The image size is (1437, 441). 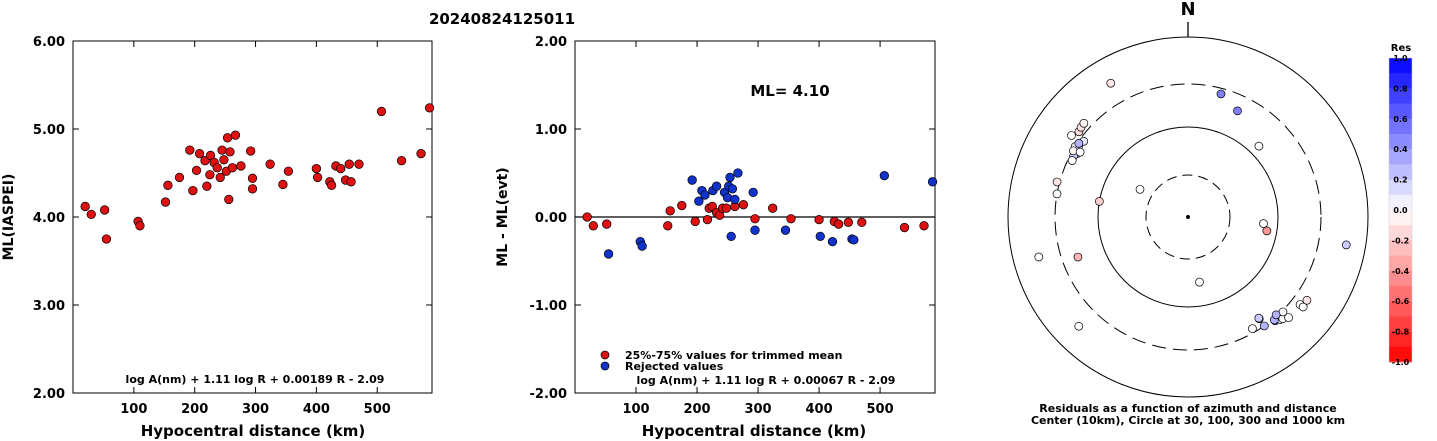 I want to click on x-tick-label: 400, so click(x=316, y=409).